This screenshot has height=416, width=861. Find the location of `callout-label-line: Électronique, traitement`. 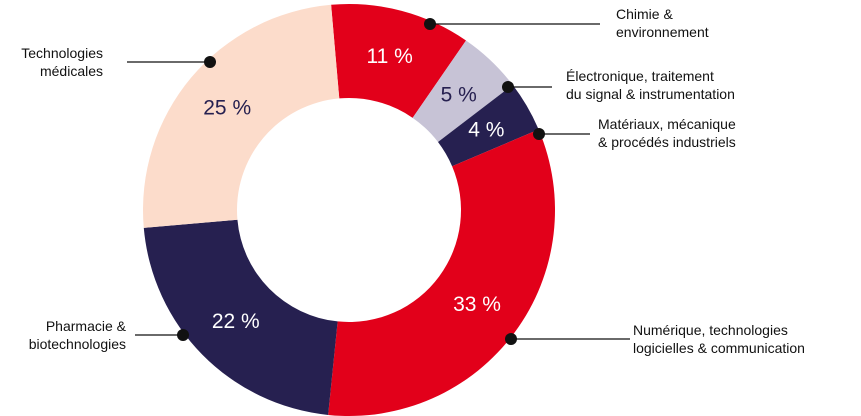

callout-label-line: Électronique, traitement is located at coordinates (640, 76).